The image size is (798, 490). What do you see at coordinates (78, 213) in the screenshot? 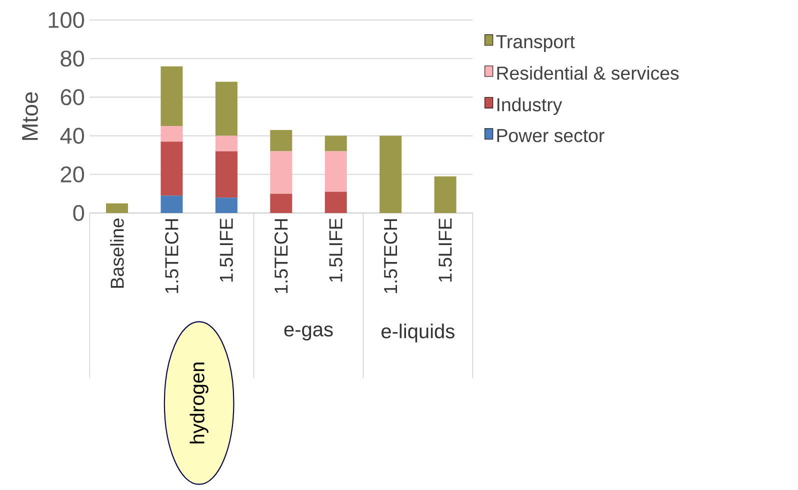
I see `y-tick-label: 0` at bounding box center [78, 213].